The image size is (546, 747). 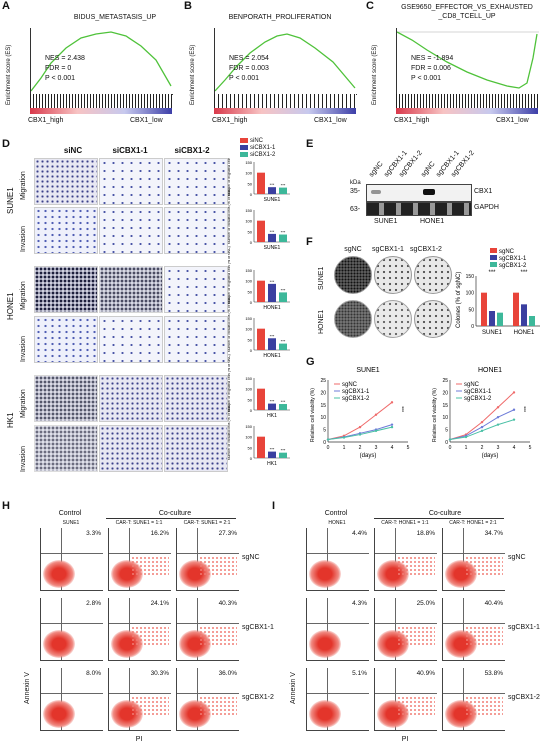 I want to click on g-ytick: 15, so click(x=323, y=406).